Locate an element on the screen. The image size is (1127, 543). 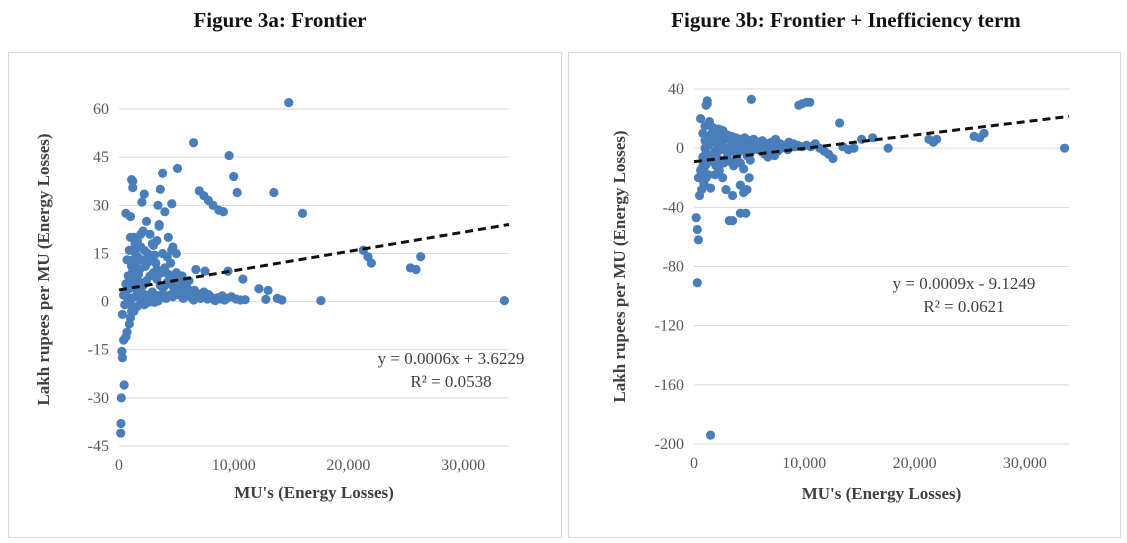
y-tick-label: -40 is located at coordinates (673, 207).